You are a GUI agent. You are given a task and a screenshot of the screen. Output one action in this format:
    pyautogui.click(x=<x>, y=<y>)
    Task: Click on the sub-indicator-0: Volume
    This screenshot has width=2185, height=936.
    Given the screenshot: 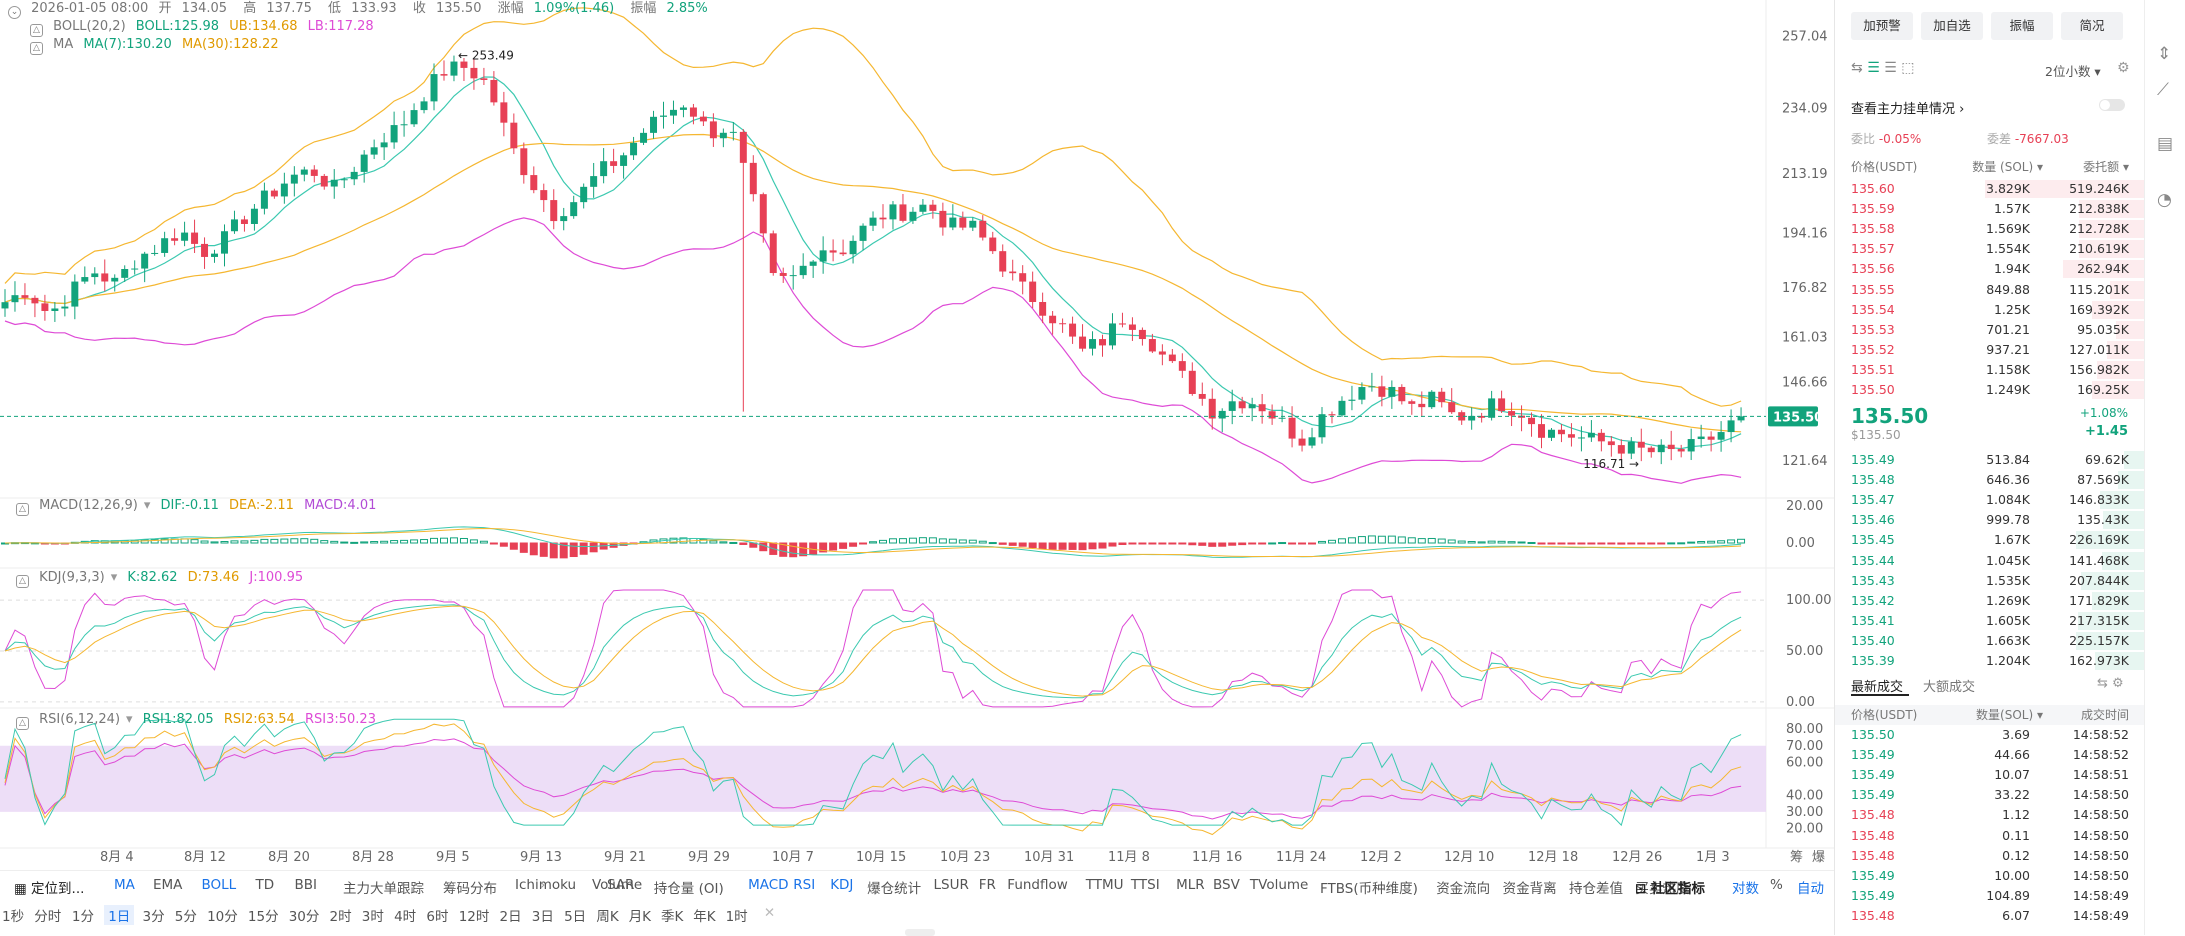 What is the action you would take?
    pyautogui.click(x=617, y=885)
    